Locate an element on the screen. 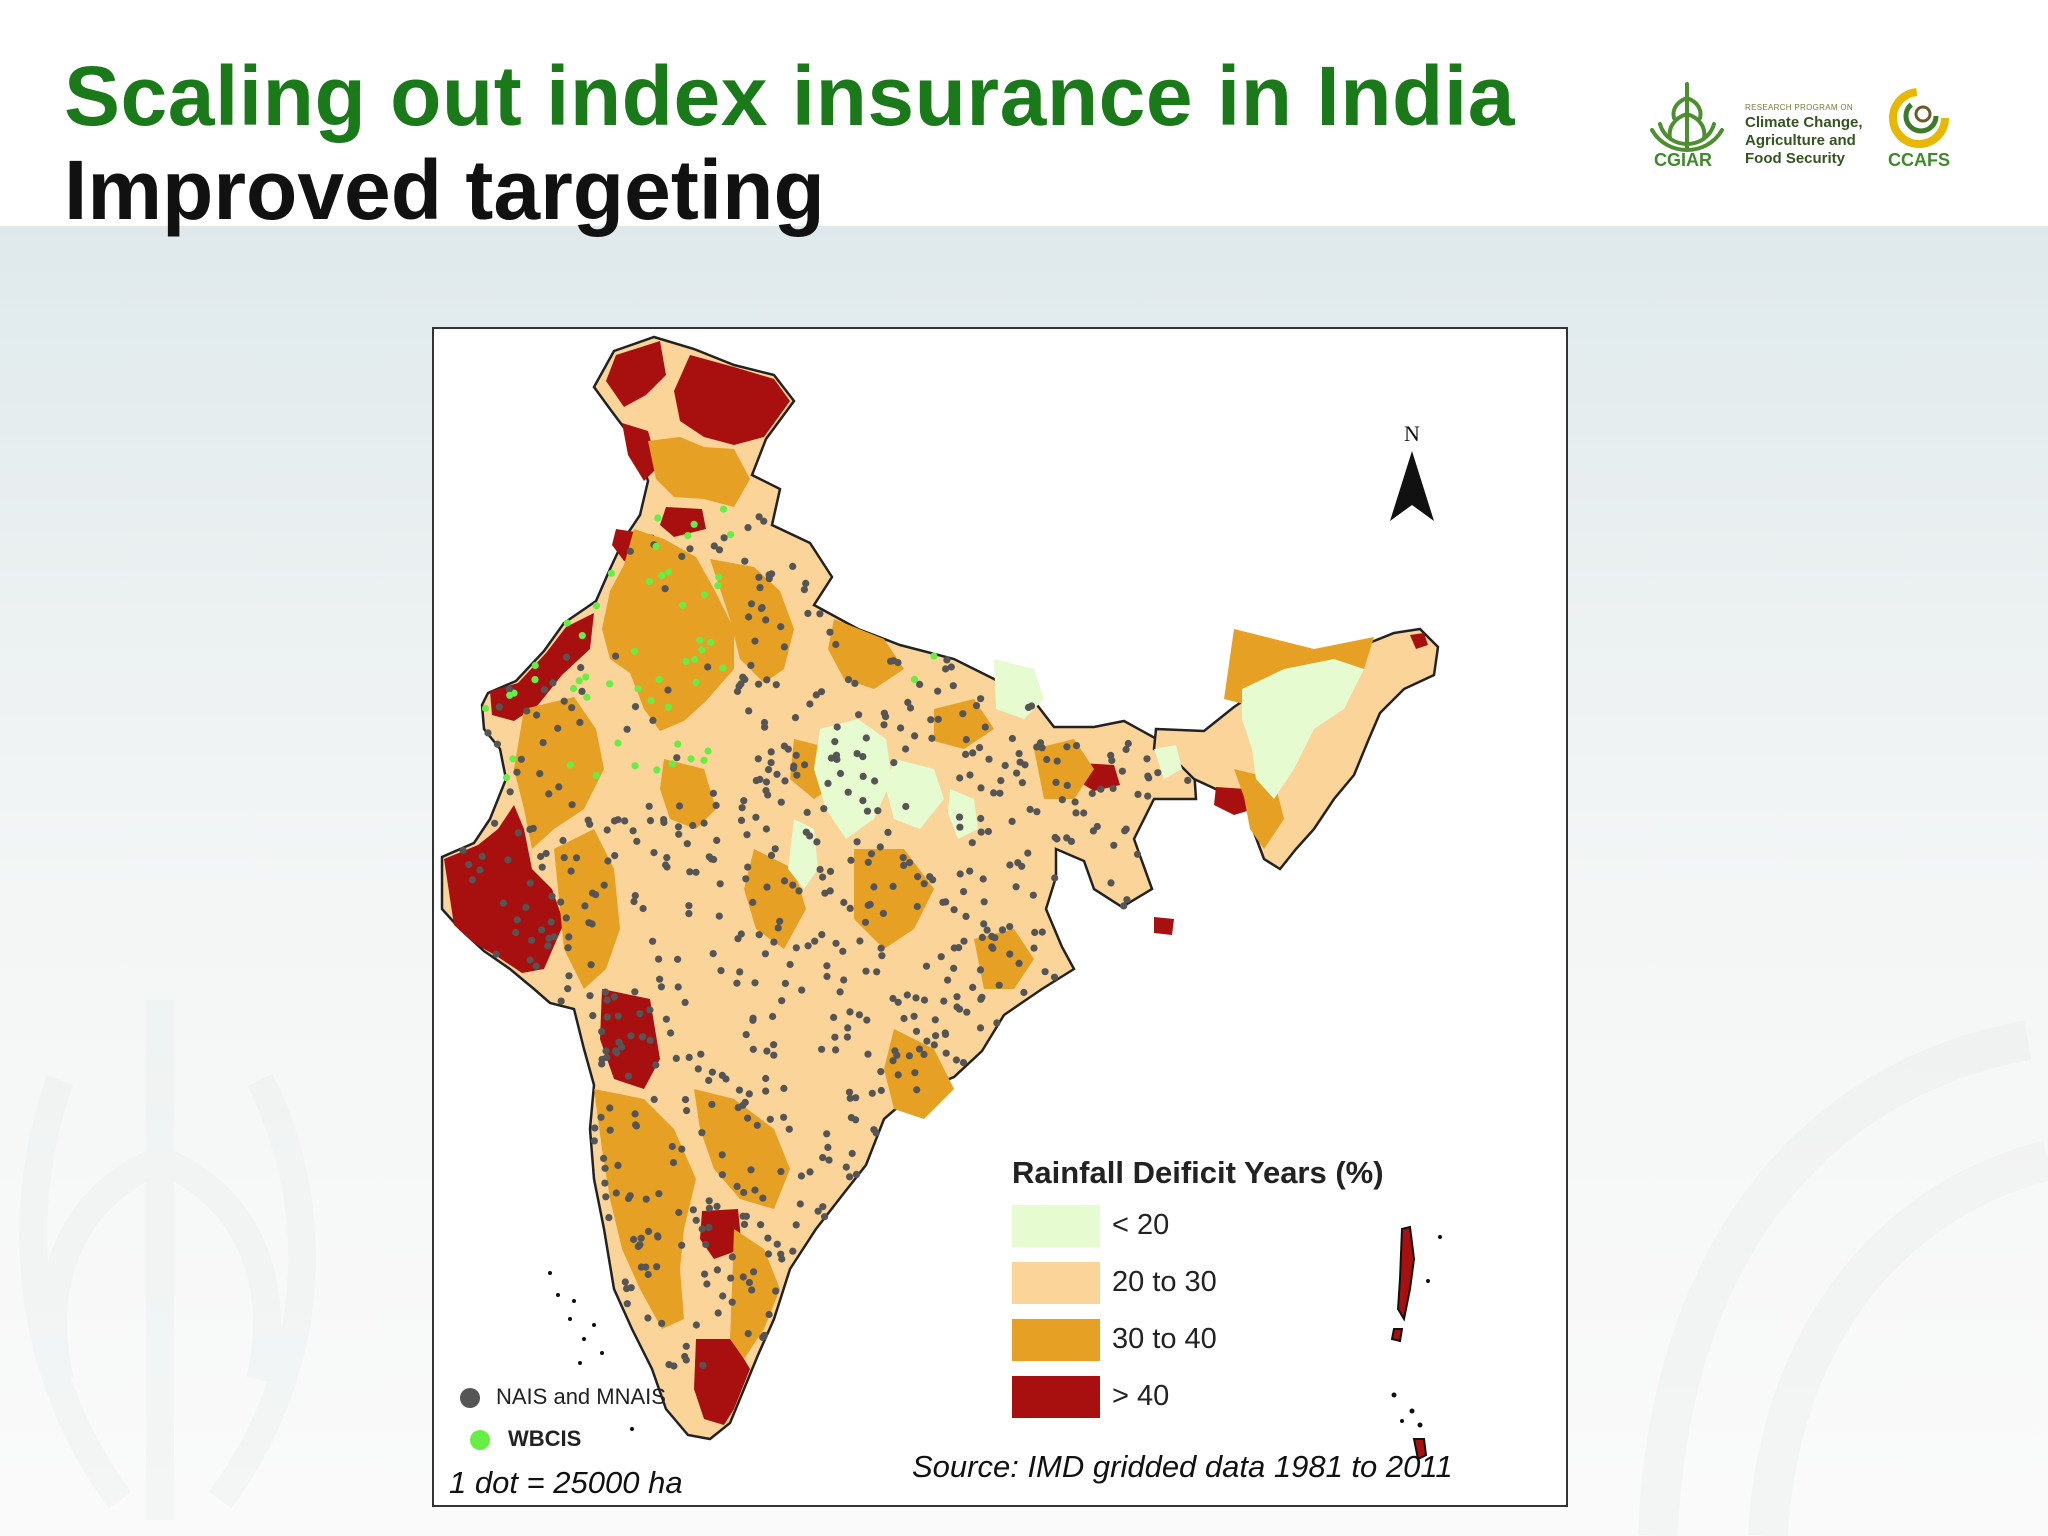 The width and height of the screenshot is (2048, 1536). grey-dot-icon is located at coordinates (470, 1398).